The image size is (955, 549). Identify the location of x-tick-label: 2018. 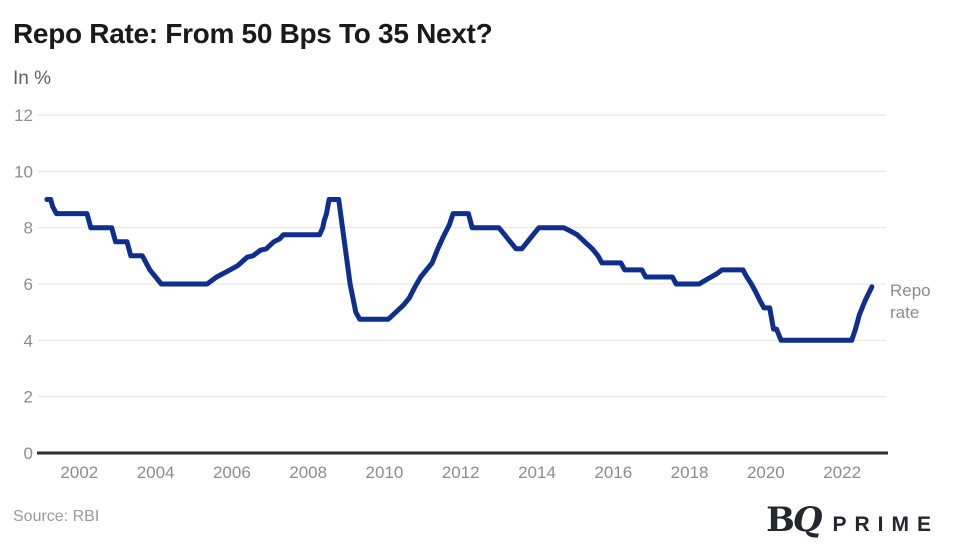
(690, 472).